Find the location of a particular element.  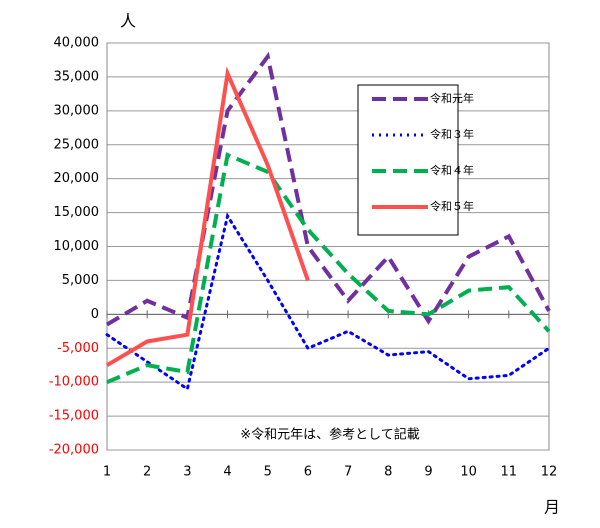

x-tick-label: 5 is located at coordinates (268, 472).